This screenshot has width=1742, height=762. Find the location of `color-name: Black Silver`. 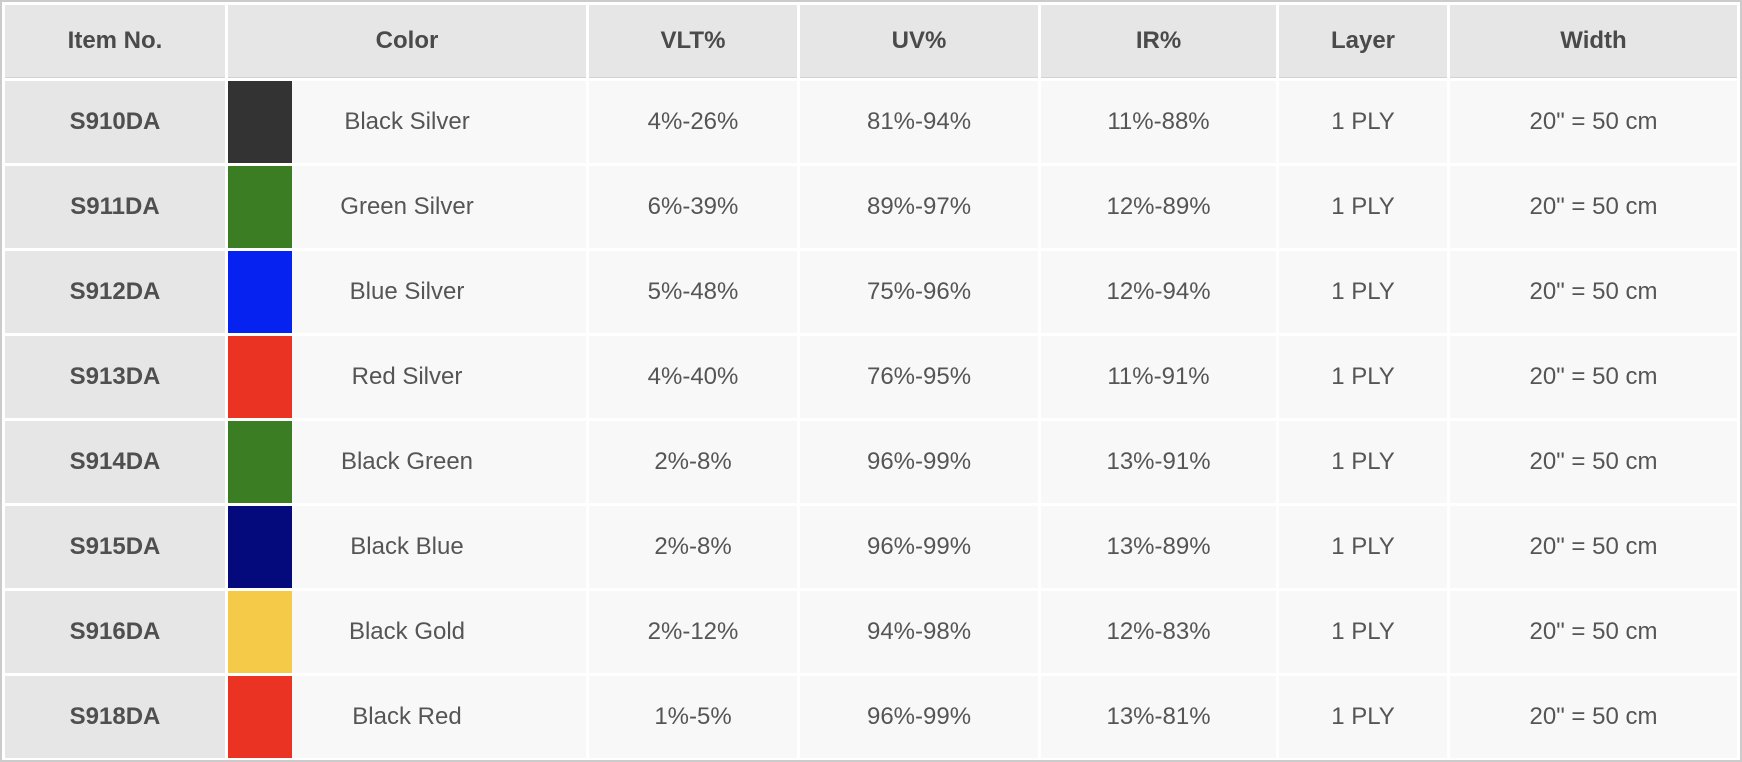

color-name: Black Silver is located at coordinates (407, 121).